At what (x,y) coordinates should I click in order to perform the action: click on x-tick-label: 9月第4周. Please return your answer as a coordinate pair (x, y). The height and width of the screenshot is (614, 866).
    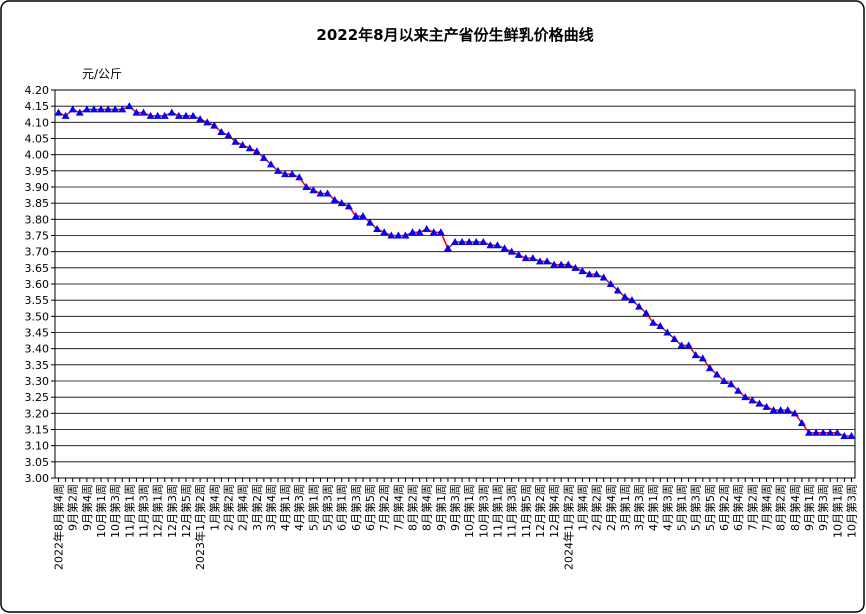
    Looking at the image, I should click on (87, 507).